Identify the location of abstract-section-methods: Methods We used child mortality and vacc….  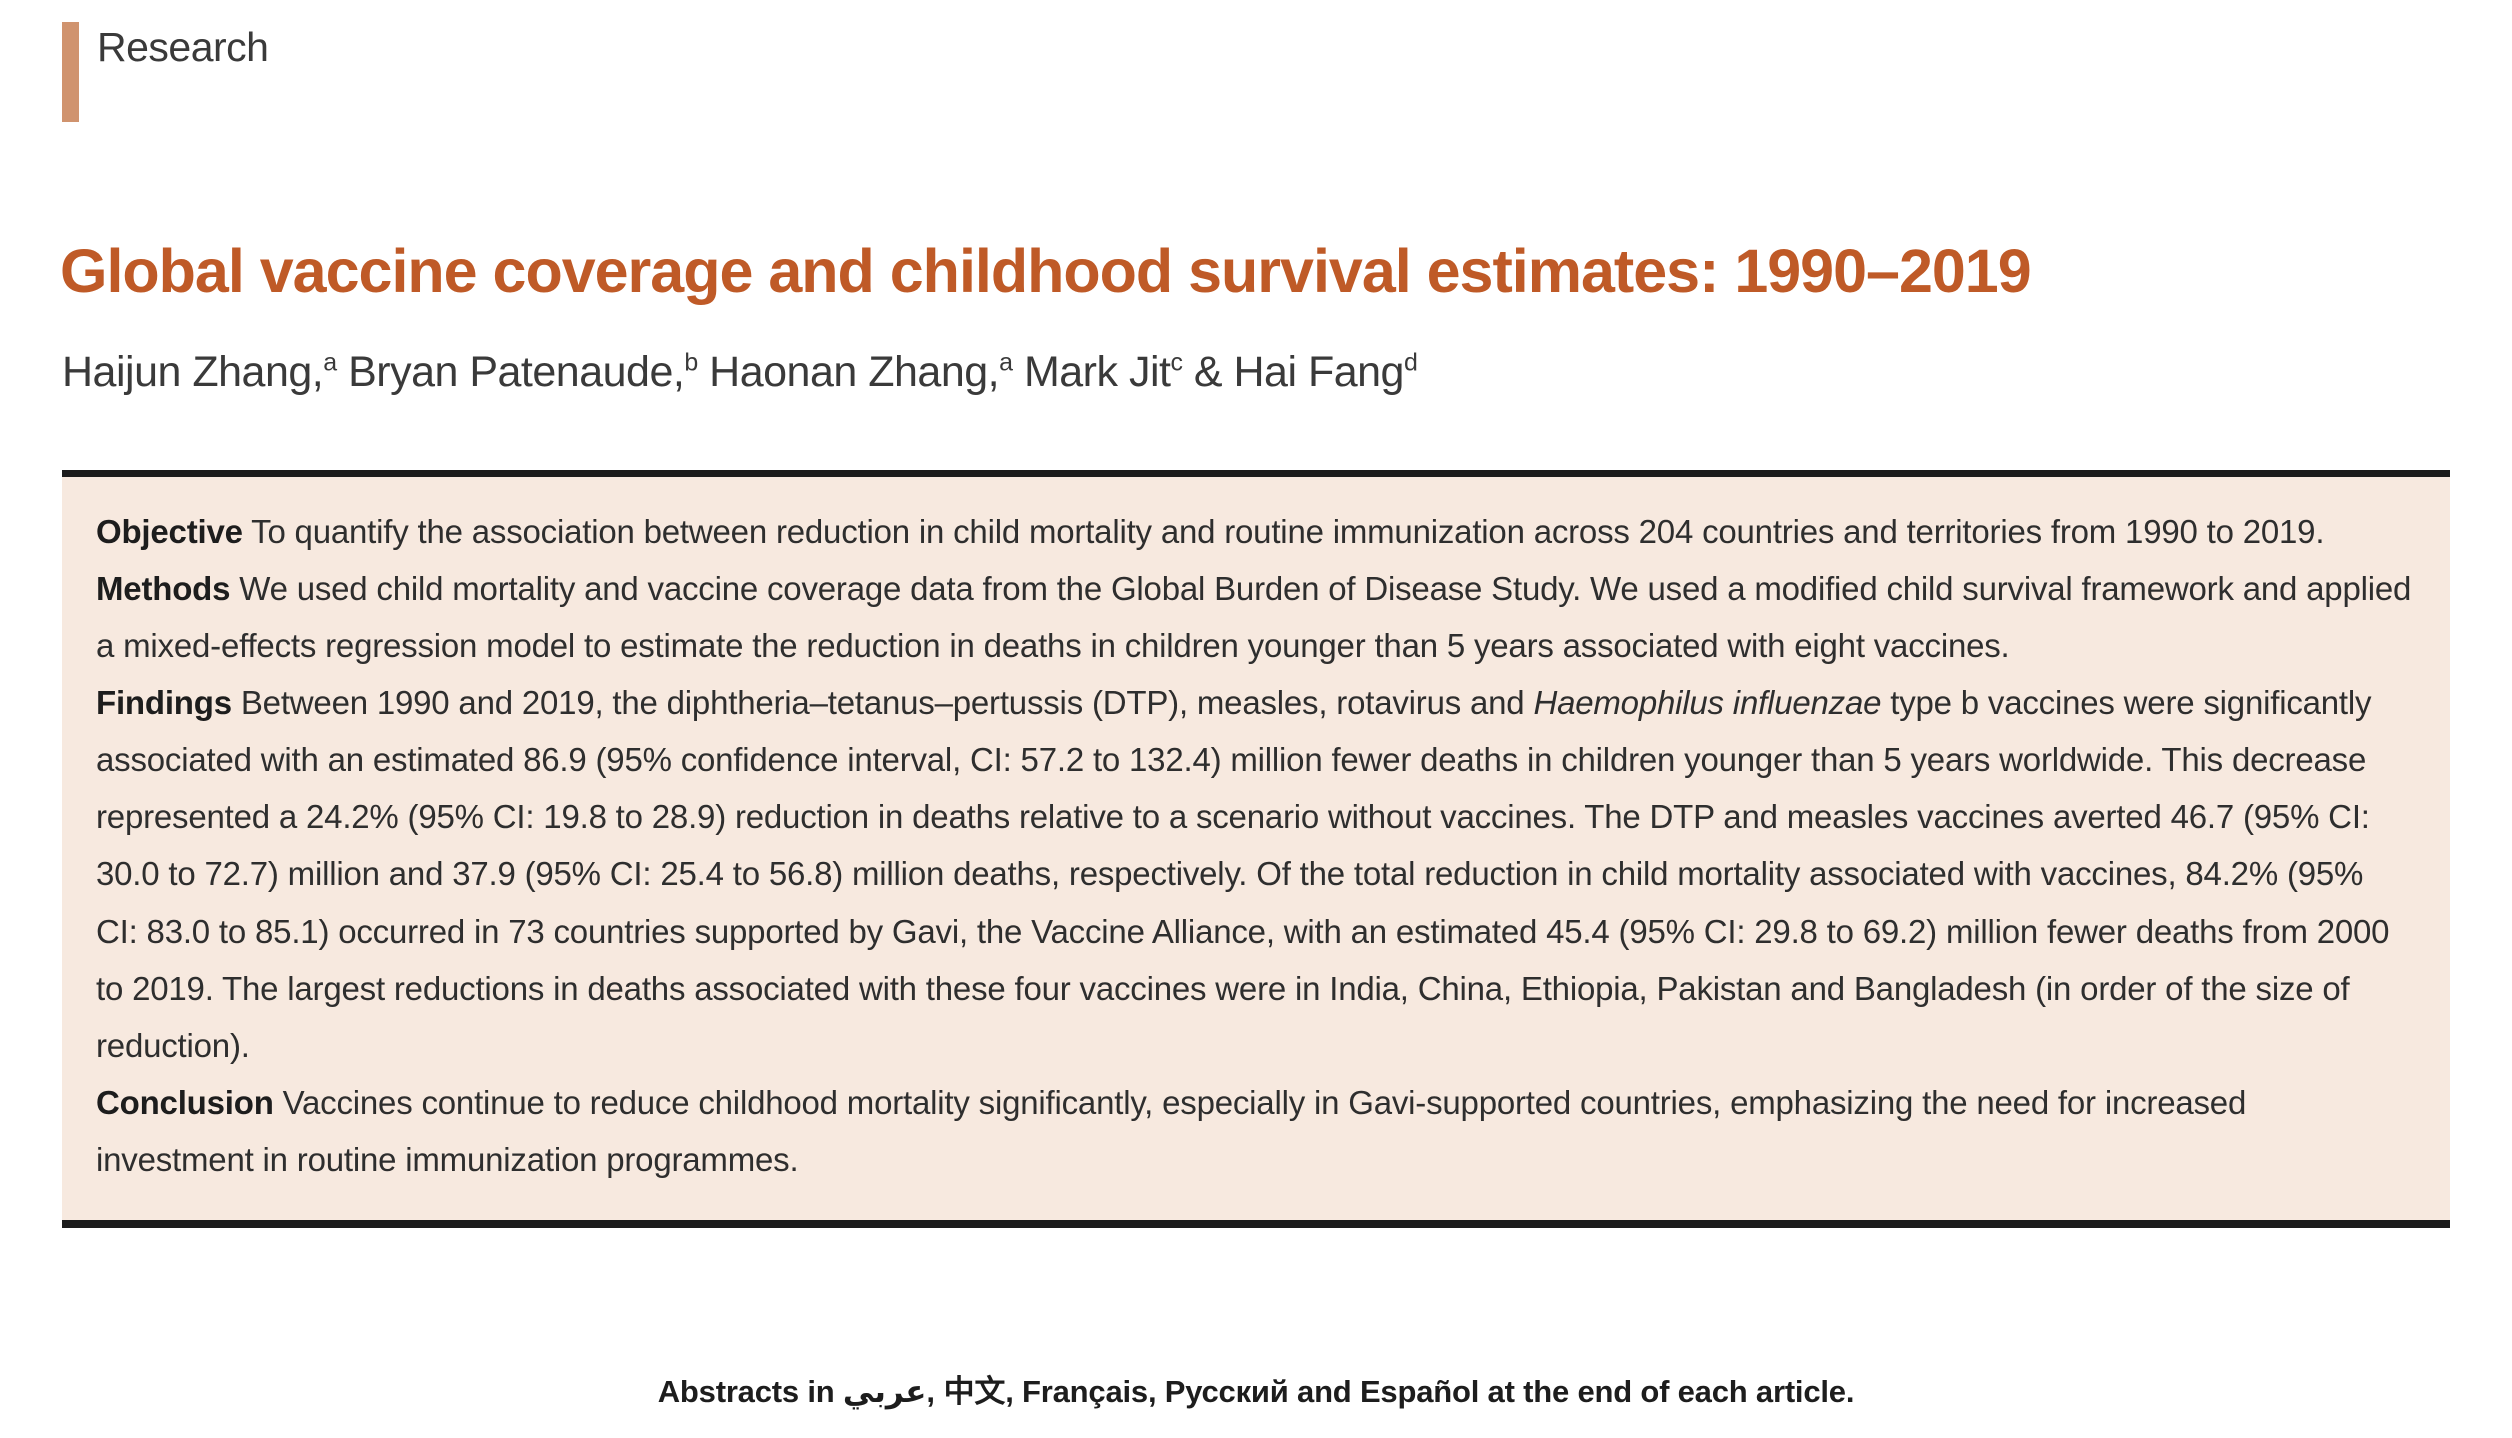
(1254, 617).